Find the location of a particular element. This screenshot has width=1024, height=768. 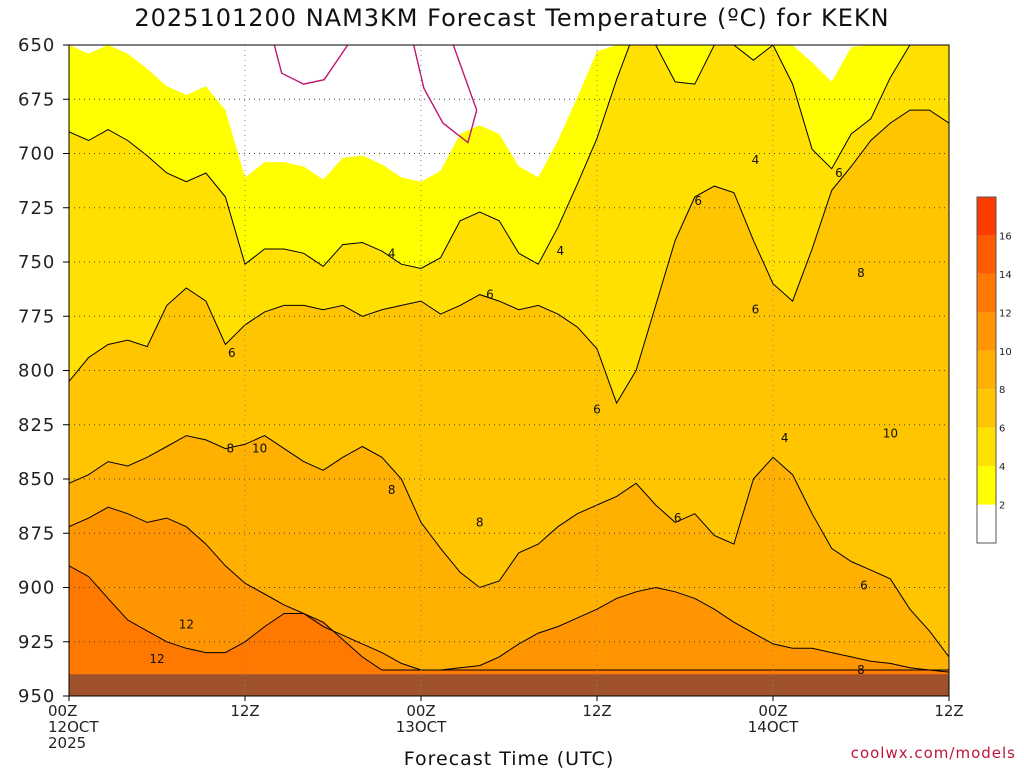

colorbar-border is located at coordinates (986, 370).